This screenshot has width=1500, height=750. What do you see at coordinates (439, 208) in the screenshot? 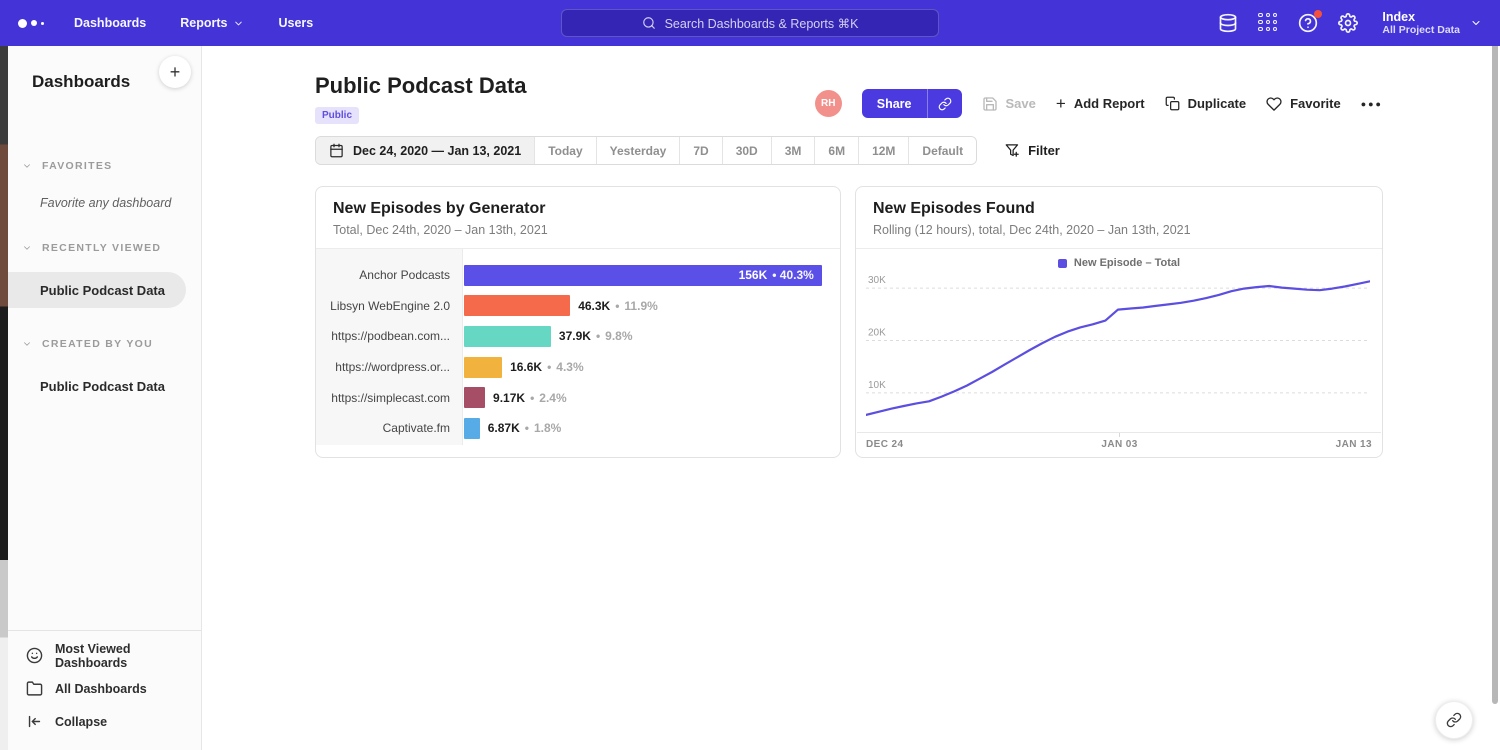
I see `bar-chart-title: New Episodes by Generator` at bounding box center [439, 208].